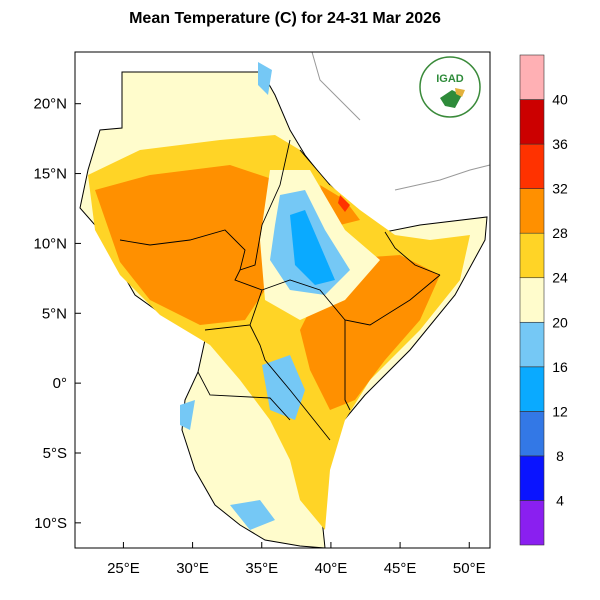 This screenshot has height=600, width=600. I want to click on colorbar-label: 4, so click(560, 500).